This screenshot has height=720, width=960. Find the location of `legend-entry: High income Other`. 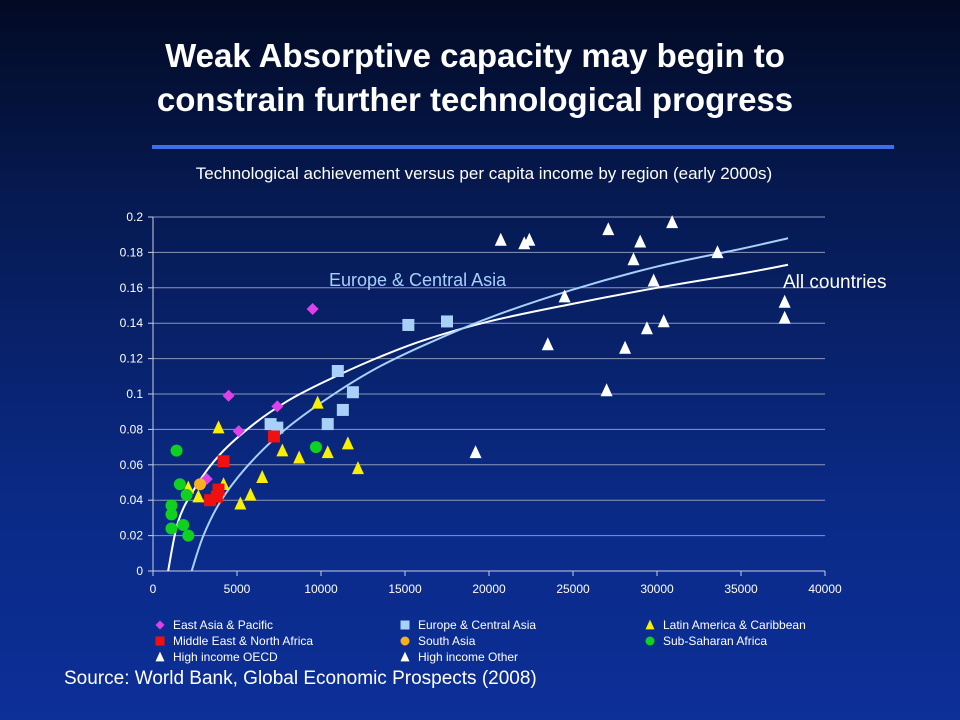

legend-entry: High income Other is located at coordinates (459, 657).